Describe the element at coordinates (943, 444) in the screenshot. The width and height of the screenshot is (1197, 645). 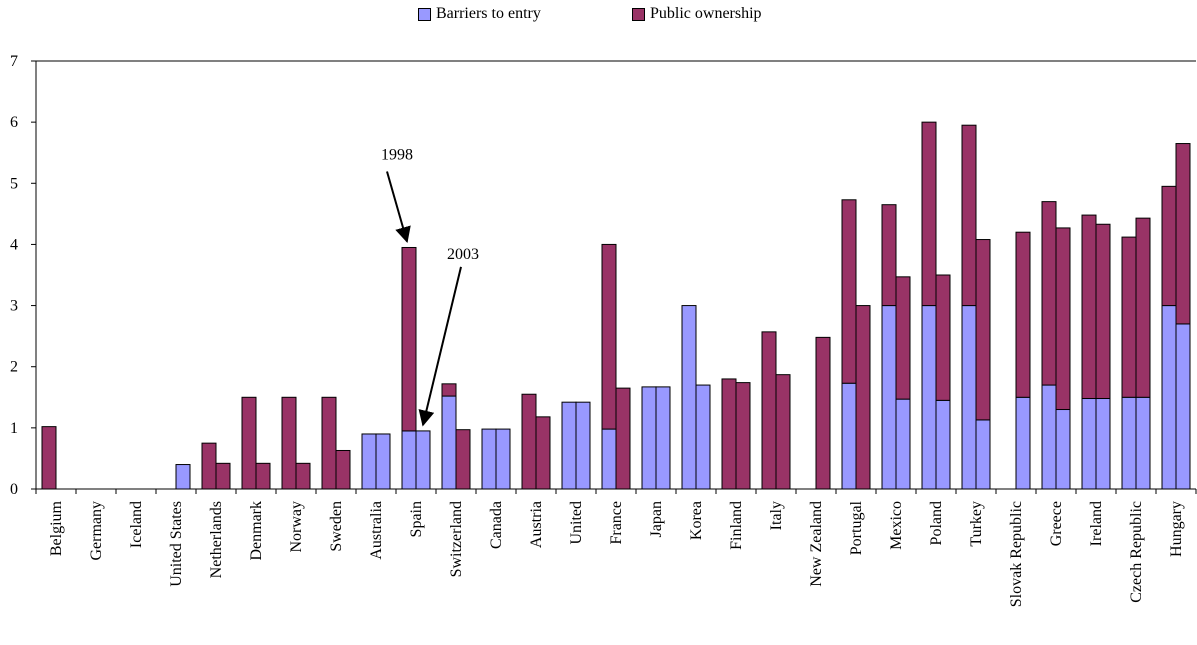
I see `bar-barriers-2003-poland` at that location.